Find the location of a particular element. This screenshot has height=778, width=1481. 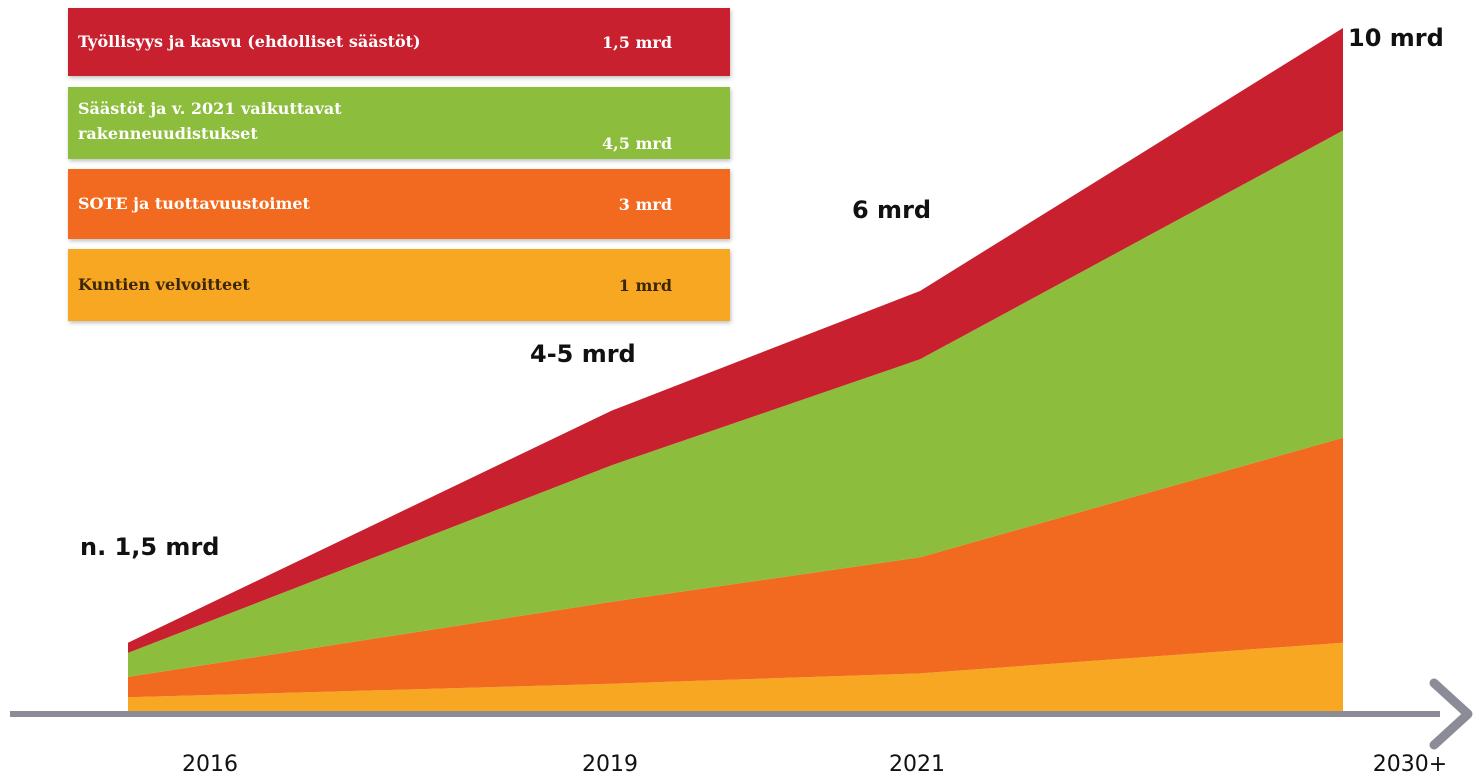

x-tick-label: 2030+ is located at coordinates (1410, 764).